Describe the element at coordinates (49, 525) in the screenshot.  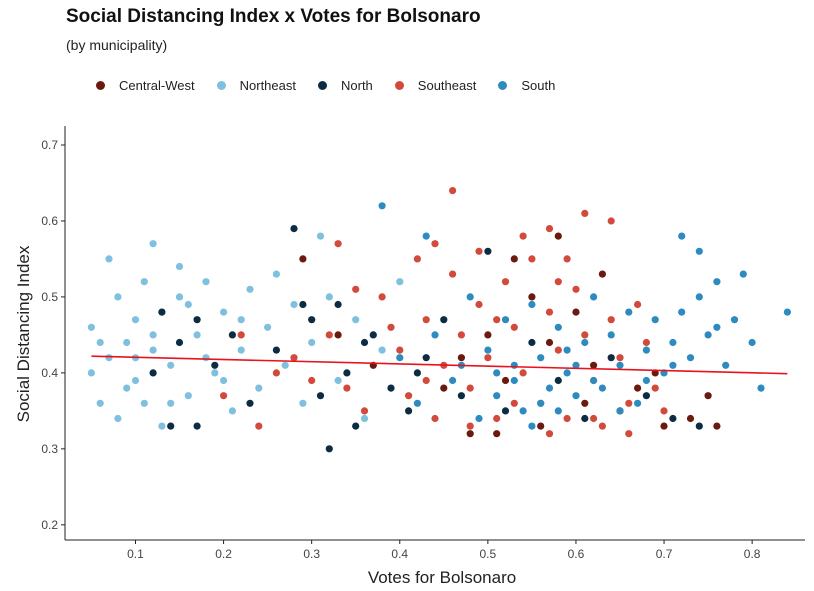
I see `y-tick-label: 0.2` at that location.